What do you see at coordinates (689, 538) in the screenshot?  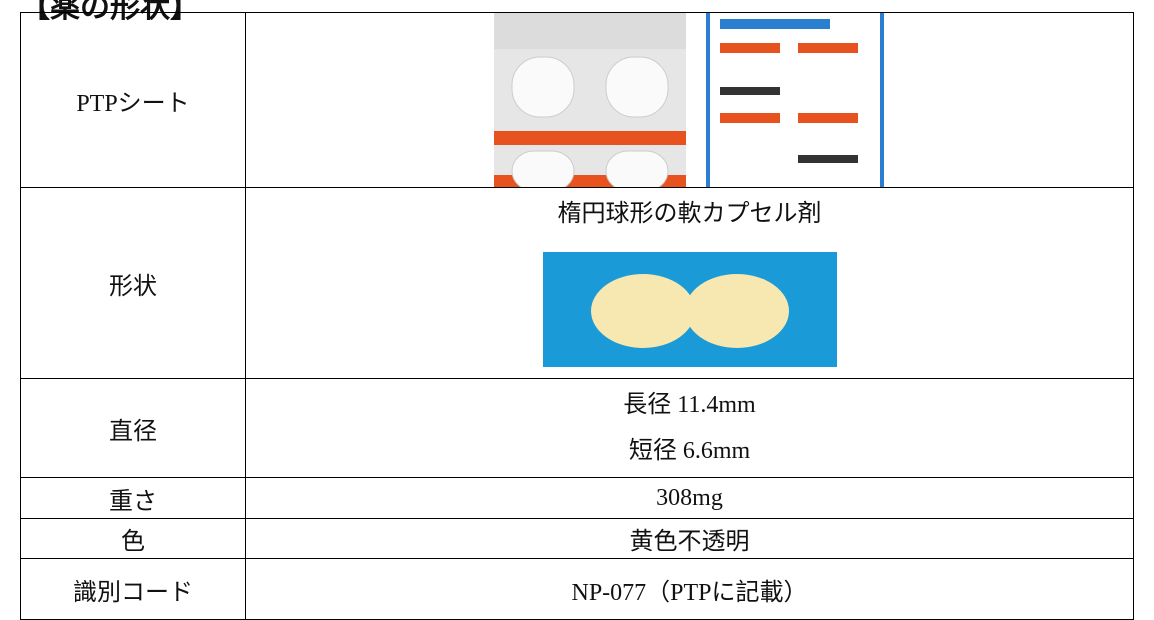 I see `row-value: 黄色不透明` at bounding box center [689, 538].